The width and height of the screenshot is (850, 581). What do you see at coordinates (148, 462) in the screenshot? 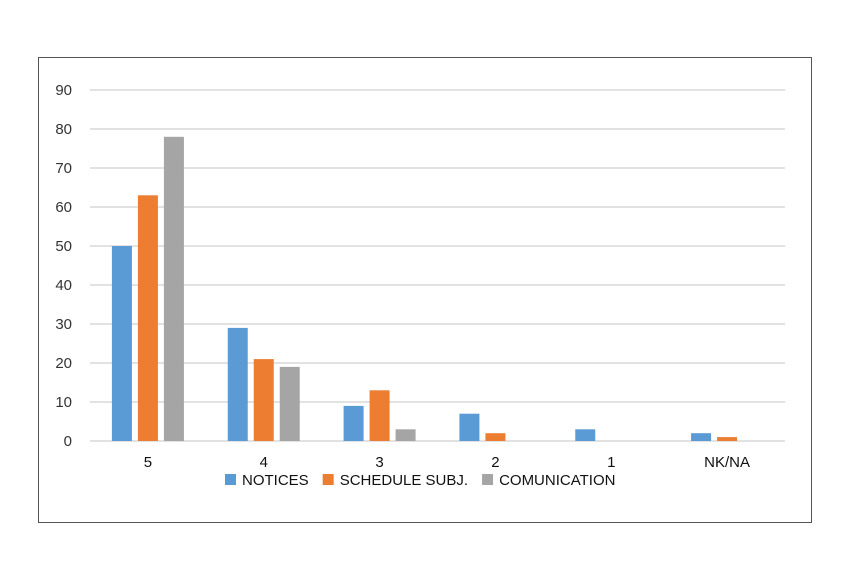
I see `x-tick-label: 5` at bounding box center [148, 462].